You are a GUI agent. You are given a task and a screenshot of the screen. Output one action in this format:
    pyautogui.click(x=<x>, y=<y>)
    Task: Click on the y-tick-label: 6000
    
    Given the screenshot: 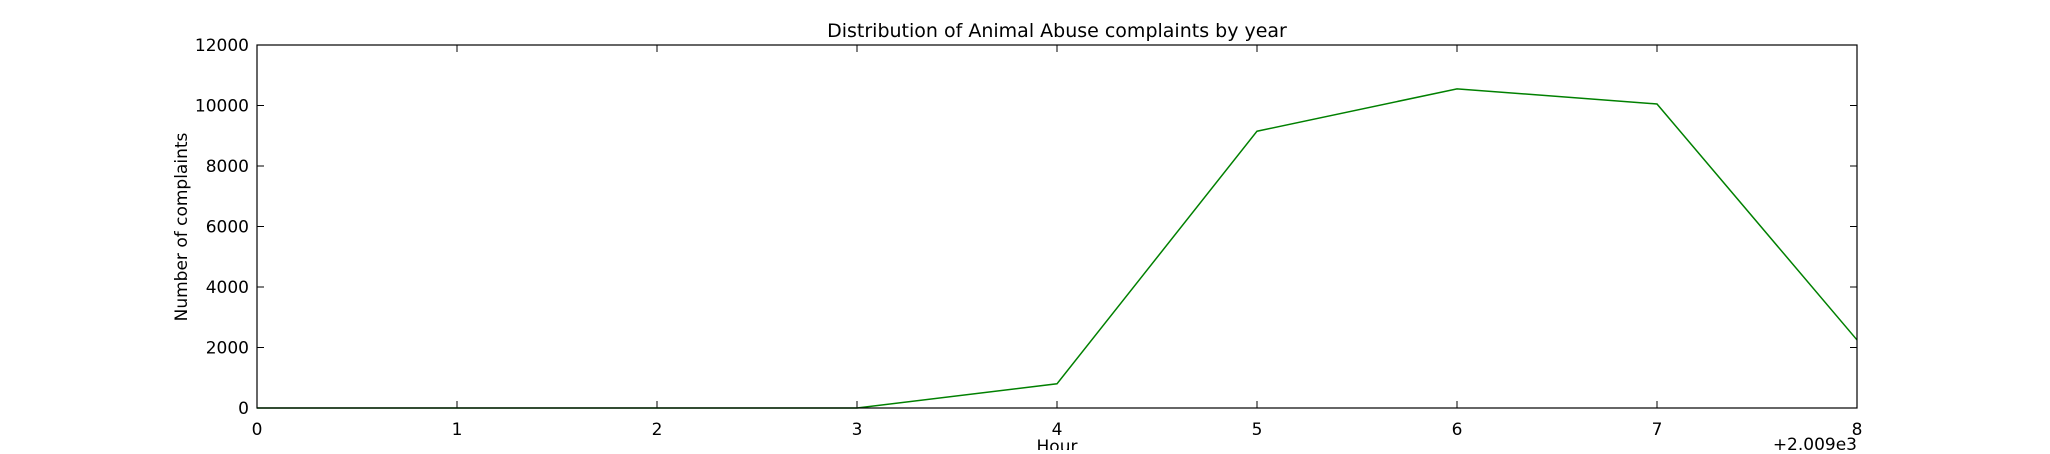 What is the action you would take?
    pyautogui.click(x=227, y=228)
    